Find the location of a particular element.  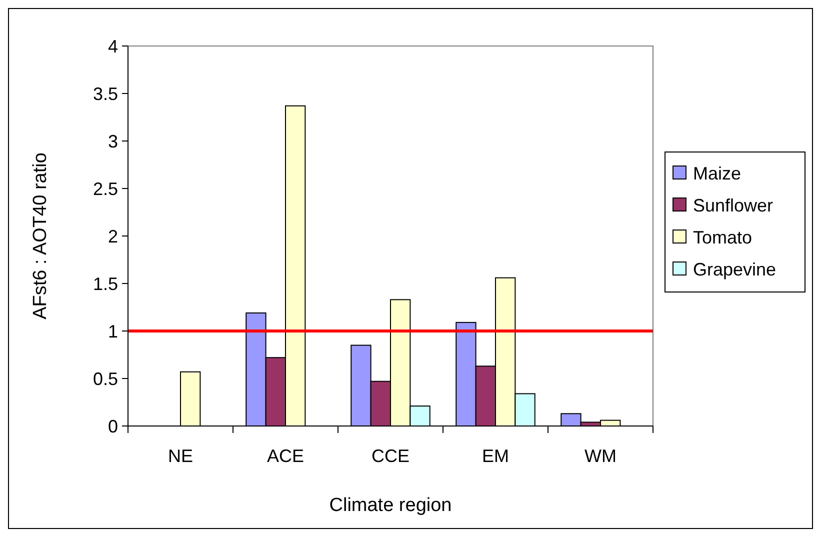

x-tick-label: ACE is located at coordinates (285, 456).